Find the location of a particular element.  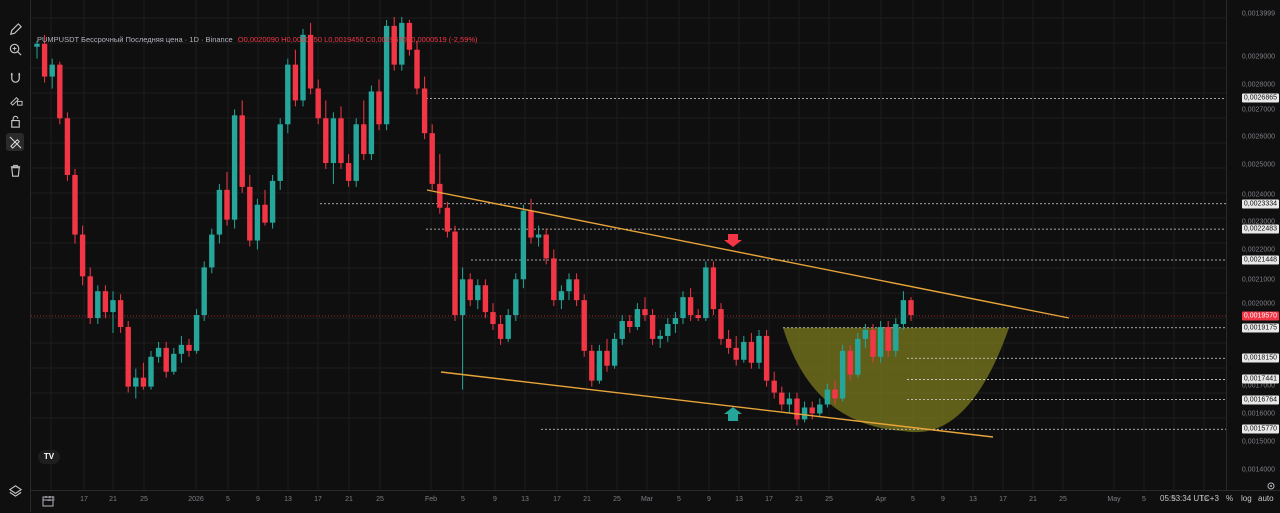

pencil-icon is located at coordinates (15, 29).